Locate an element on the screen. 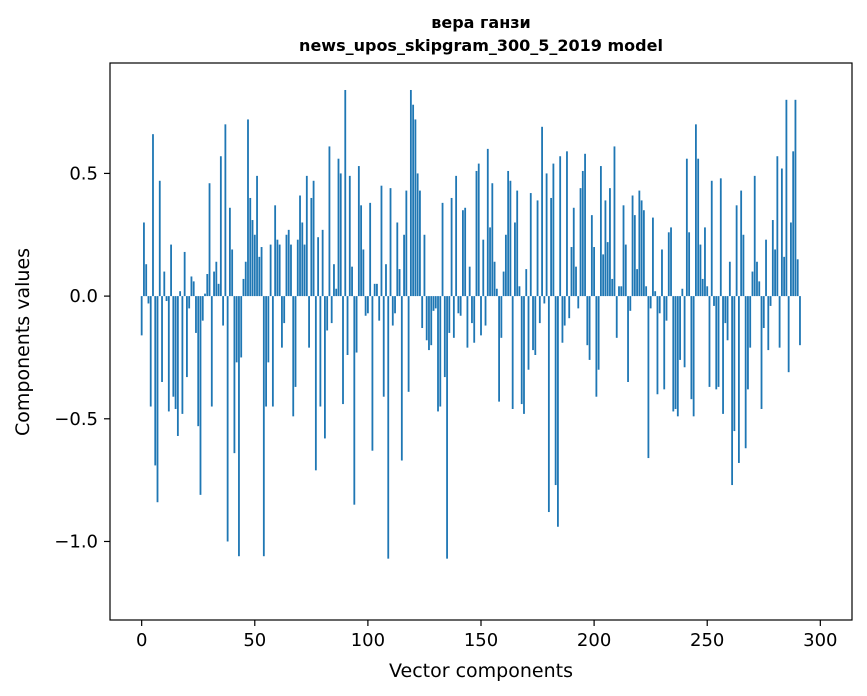 This screenshot has height=696, width=867. x-tick-label: 50 is located at coordinates (254, 640).